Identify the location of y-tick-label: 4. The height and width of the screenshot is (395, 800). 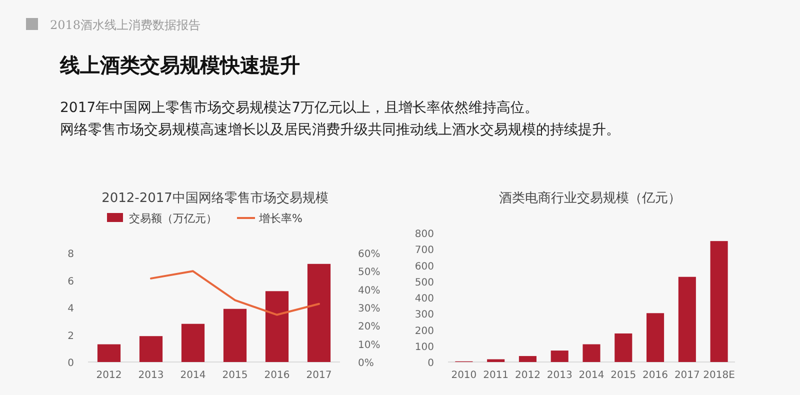
(71, 309).